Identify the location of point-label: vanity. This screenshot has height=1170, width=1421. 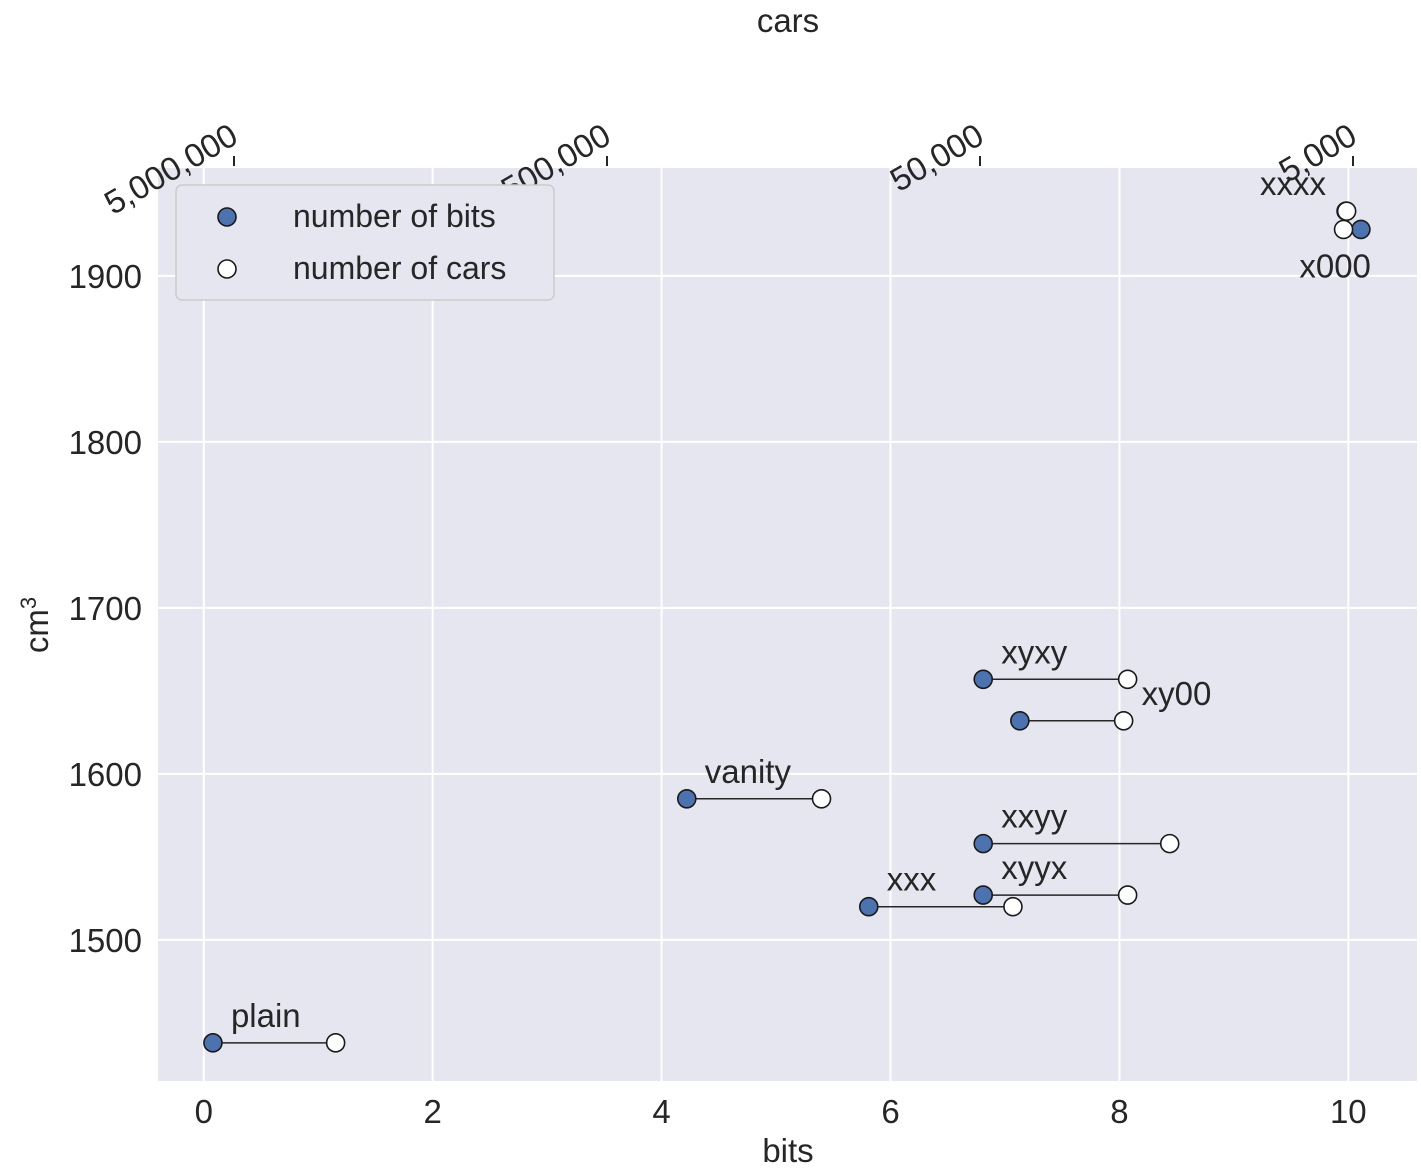
(748, 771).